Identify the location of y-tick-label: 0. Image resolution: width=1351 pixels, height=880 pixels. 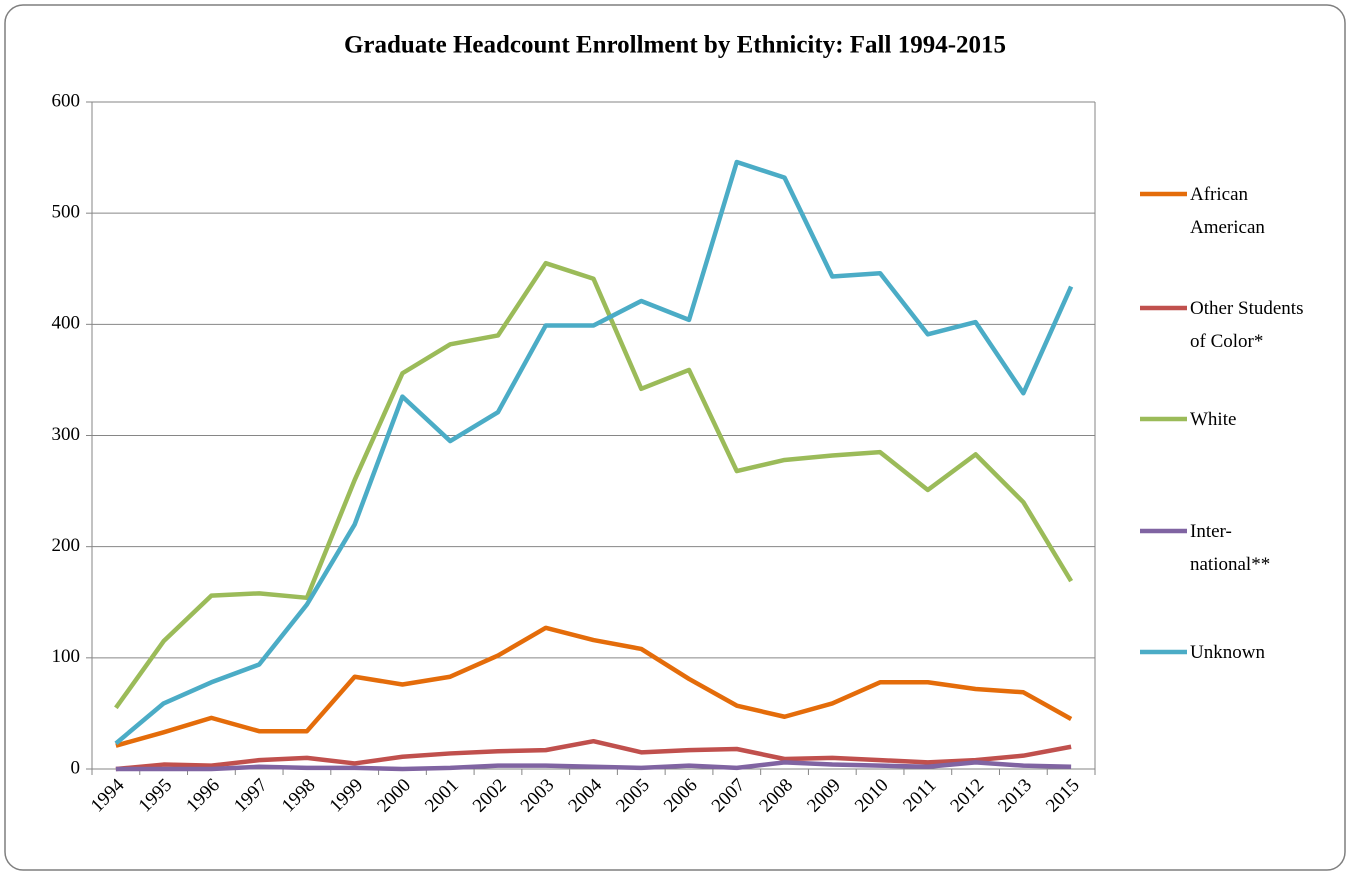
(76, 767).